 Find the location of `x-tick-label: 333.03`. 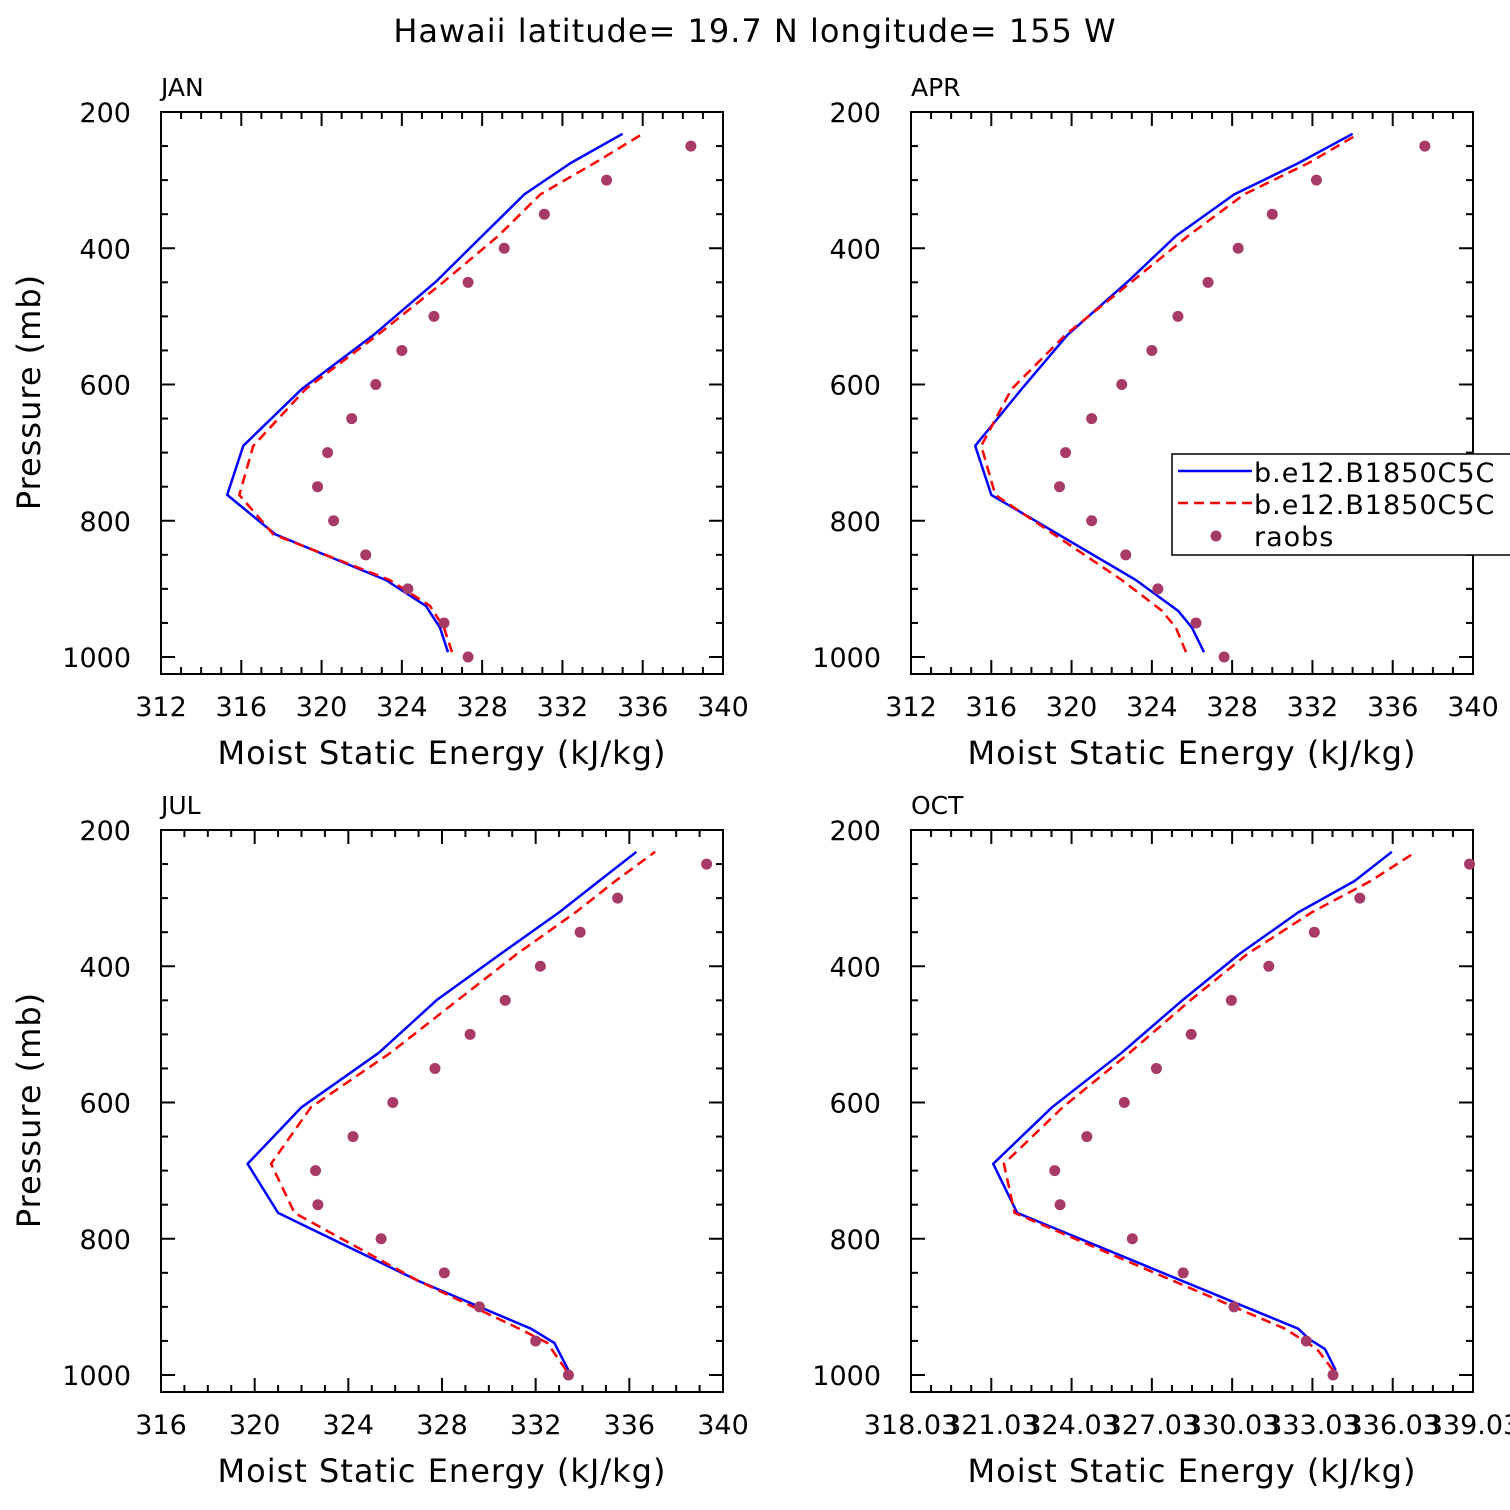

x-tick-label: 333.03 is located at coordinates (1312, 1425).